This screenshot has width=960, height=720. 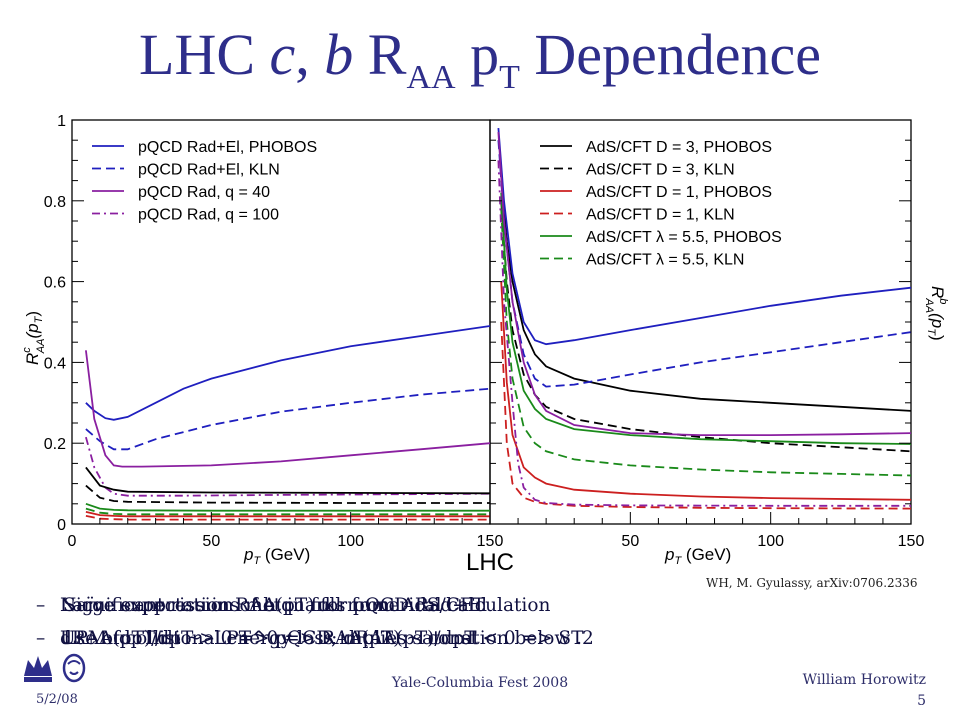 I want to click on legend-label: AdS/CFT D = 1, PHOBOS, so click(x=679, y=192).